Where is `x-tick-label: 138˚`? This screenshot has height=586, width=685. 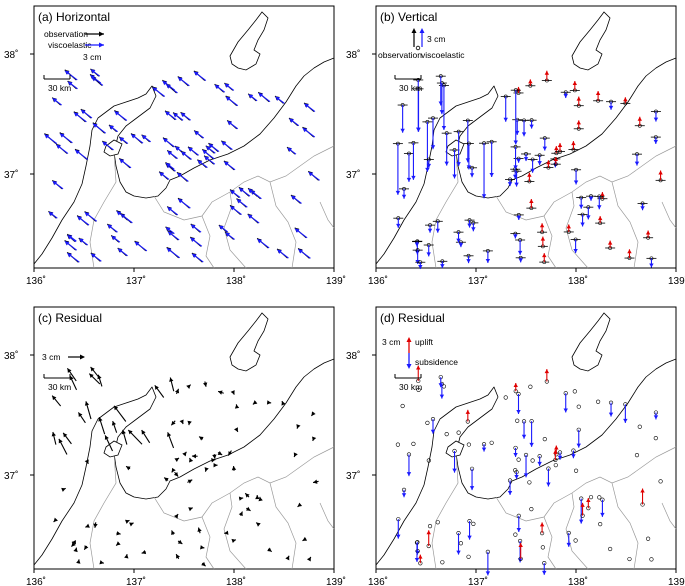
x-tick-label: 138˚ is located at coordinates (578, 281).